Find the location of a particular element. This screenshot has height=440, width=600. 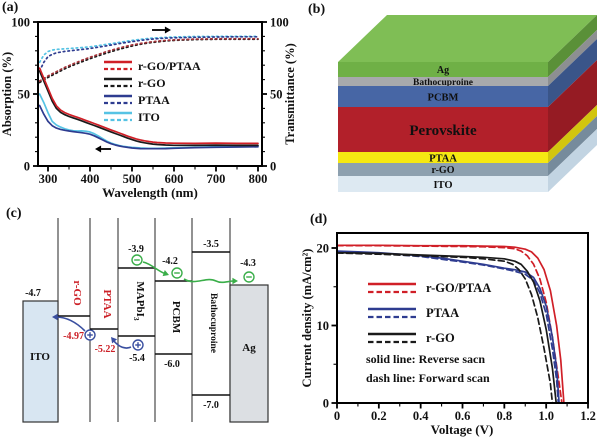

y-tick-label: 0 is located at coordinates (326, 404).